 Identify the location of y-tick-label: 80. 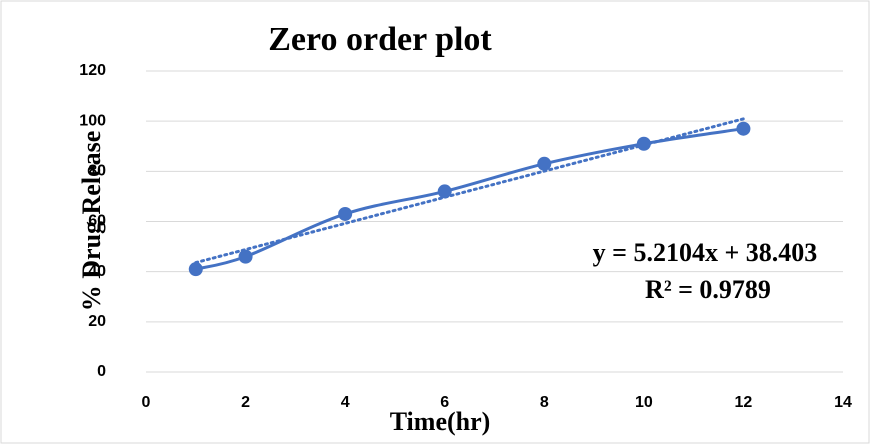
(97, 171).